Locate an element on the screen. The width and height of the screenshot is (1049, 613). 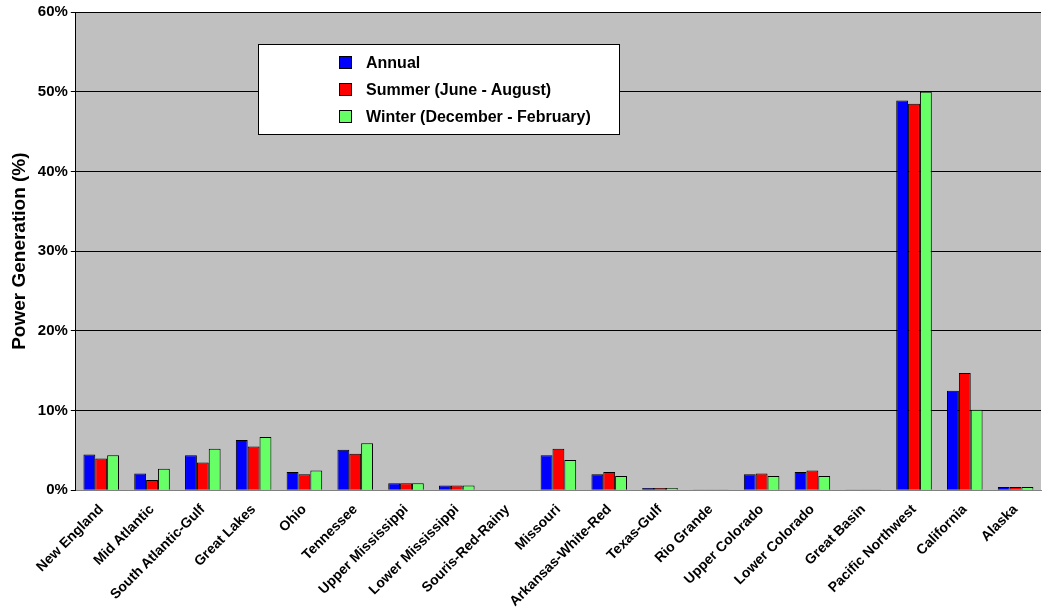
legend-label: Annual is located at coordinates (393, 62).